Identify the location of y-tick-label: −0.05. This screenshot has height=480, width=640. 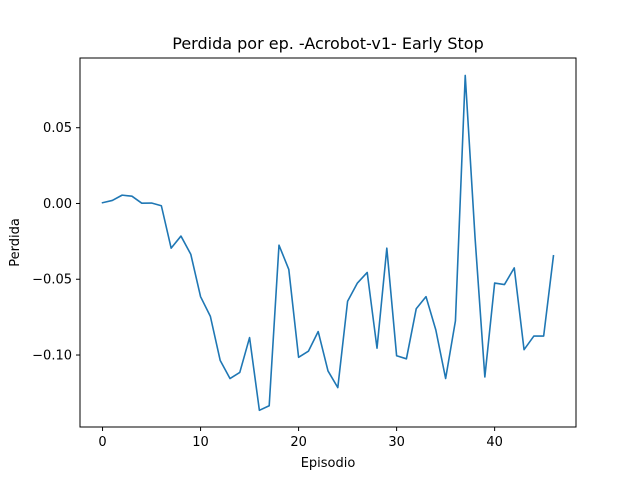
(52, 280).